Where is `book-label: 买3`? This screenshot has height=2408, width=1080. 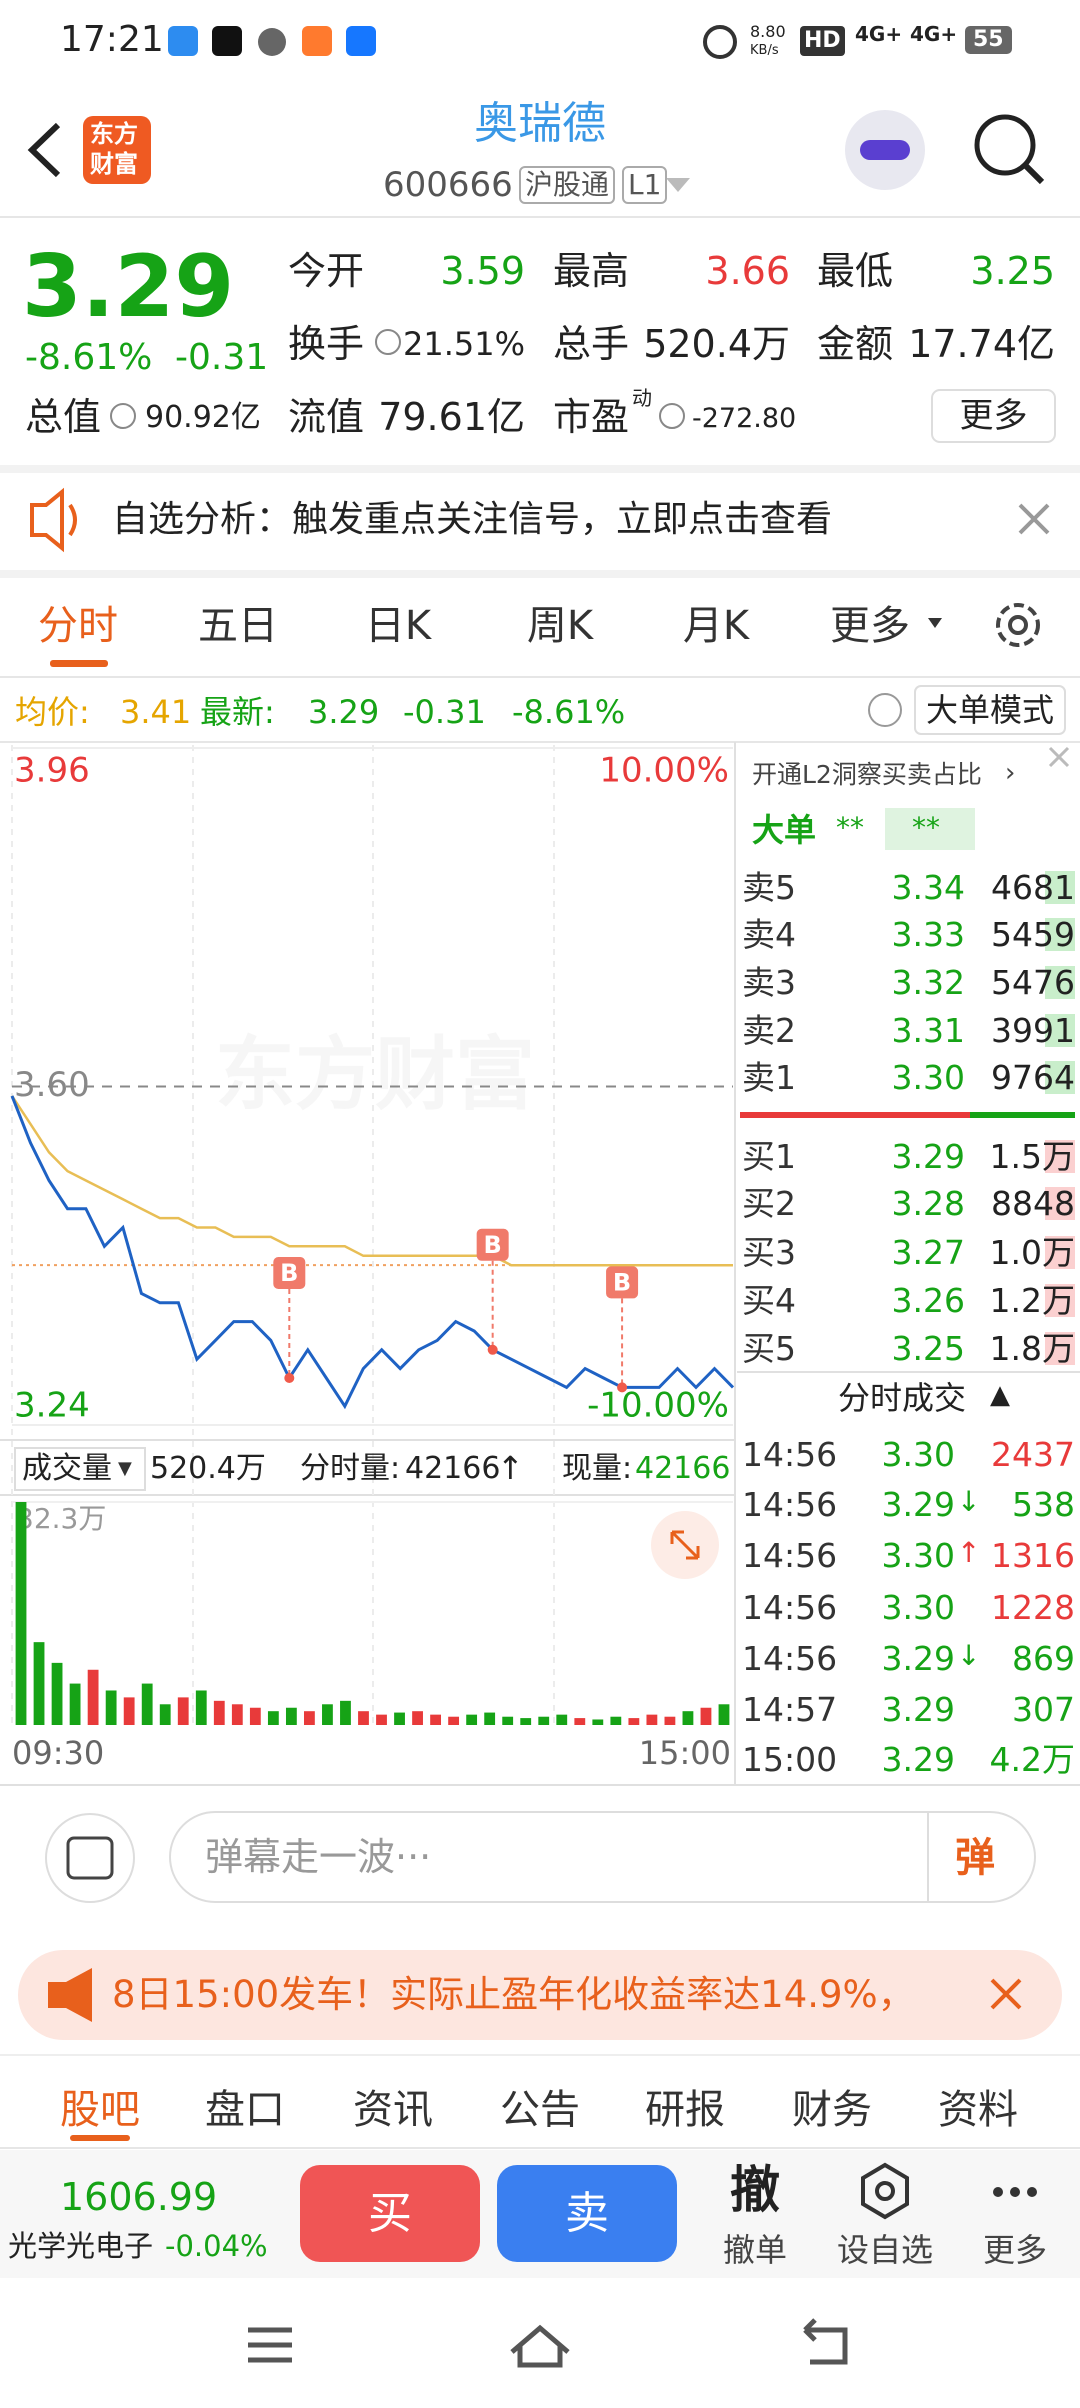 book-label: 买3 is located at coordinates (769, 1252).